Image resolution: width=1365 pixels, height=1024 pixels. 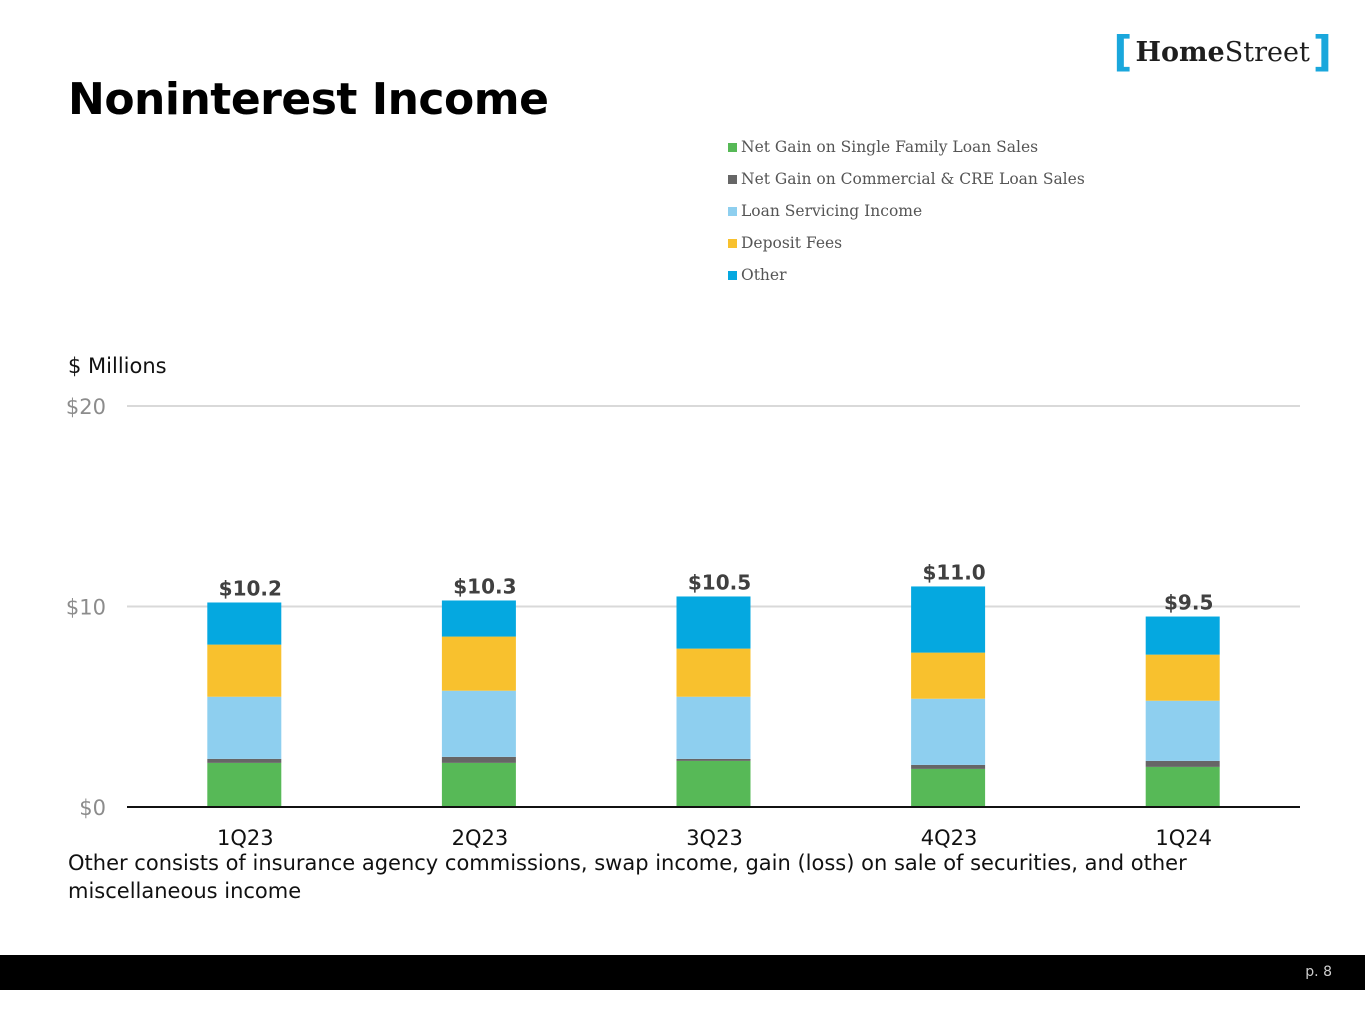 What do you see at coordinates (913, 179) in the screenshot?
I see `legend-label: Net Gain on Commercial & CRE Loan Sales` at bounding box center [913, 179].